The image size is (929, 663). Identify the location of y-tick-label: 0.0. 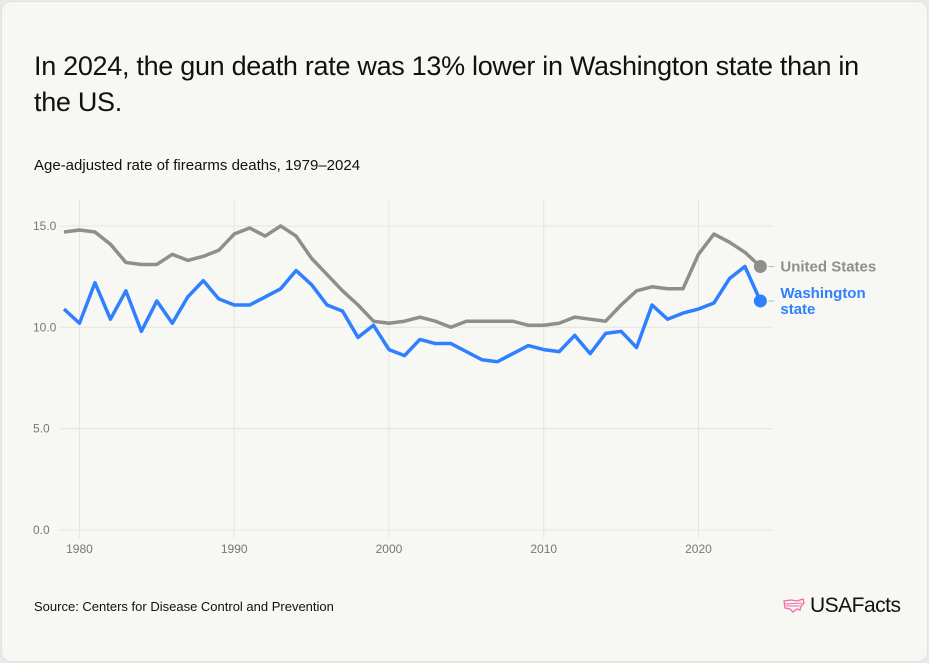
(41, 530).